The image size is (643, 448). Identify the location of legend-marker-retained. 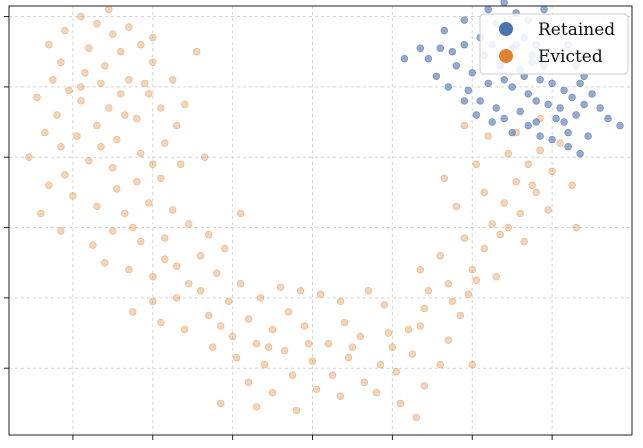
(506, 29).